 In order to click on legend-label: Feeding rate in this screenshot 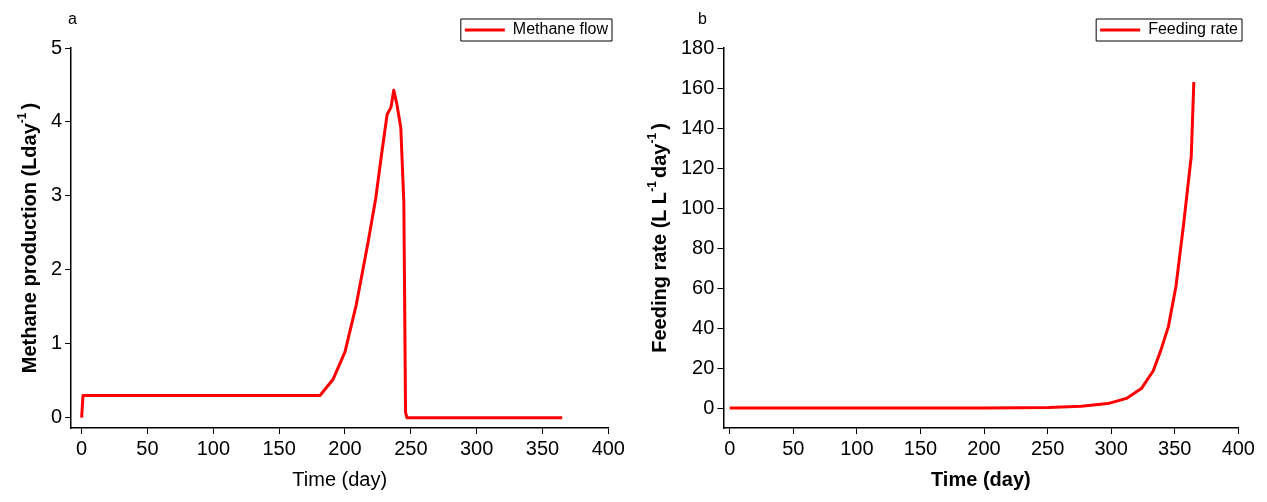, I will do `click(1193, 29)`.